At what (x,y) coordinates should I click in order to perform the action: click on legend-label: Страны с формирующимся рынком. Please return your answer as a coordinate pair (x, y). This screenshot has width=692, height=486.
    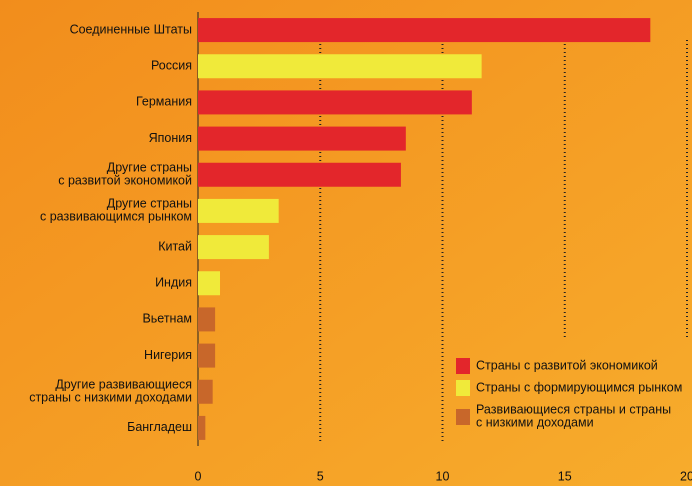
    Looking at the image, I should click on (579, 387).